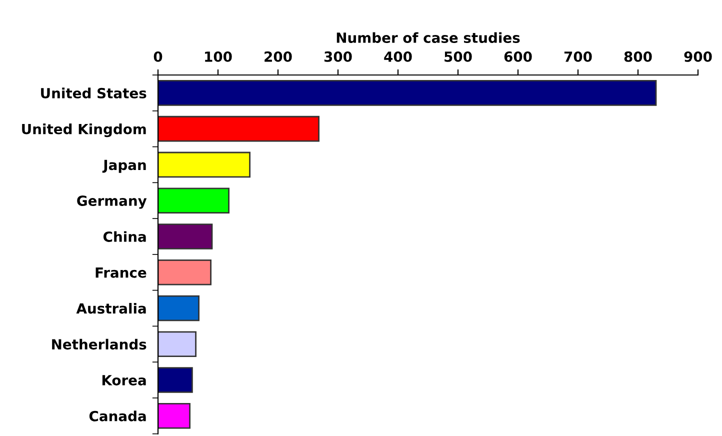  What do you see at coordinates (338, 56) in the screenshot?
I see `x-tick-label: 300` at bounding box center [338, 56].